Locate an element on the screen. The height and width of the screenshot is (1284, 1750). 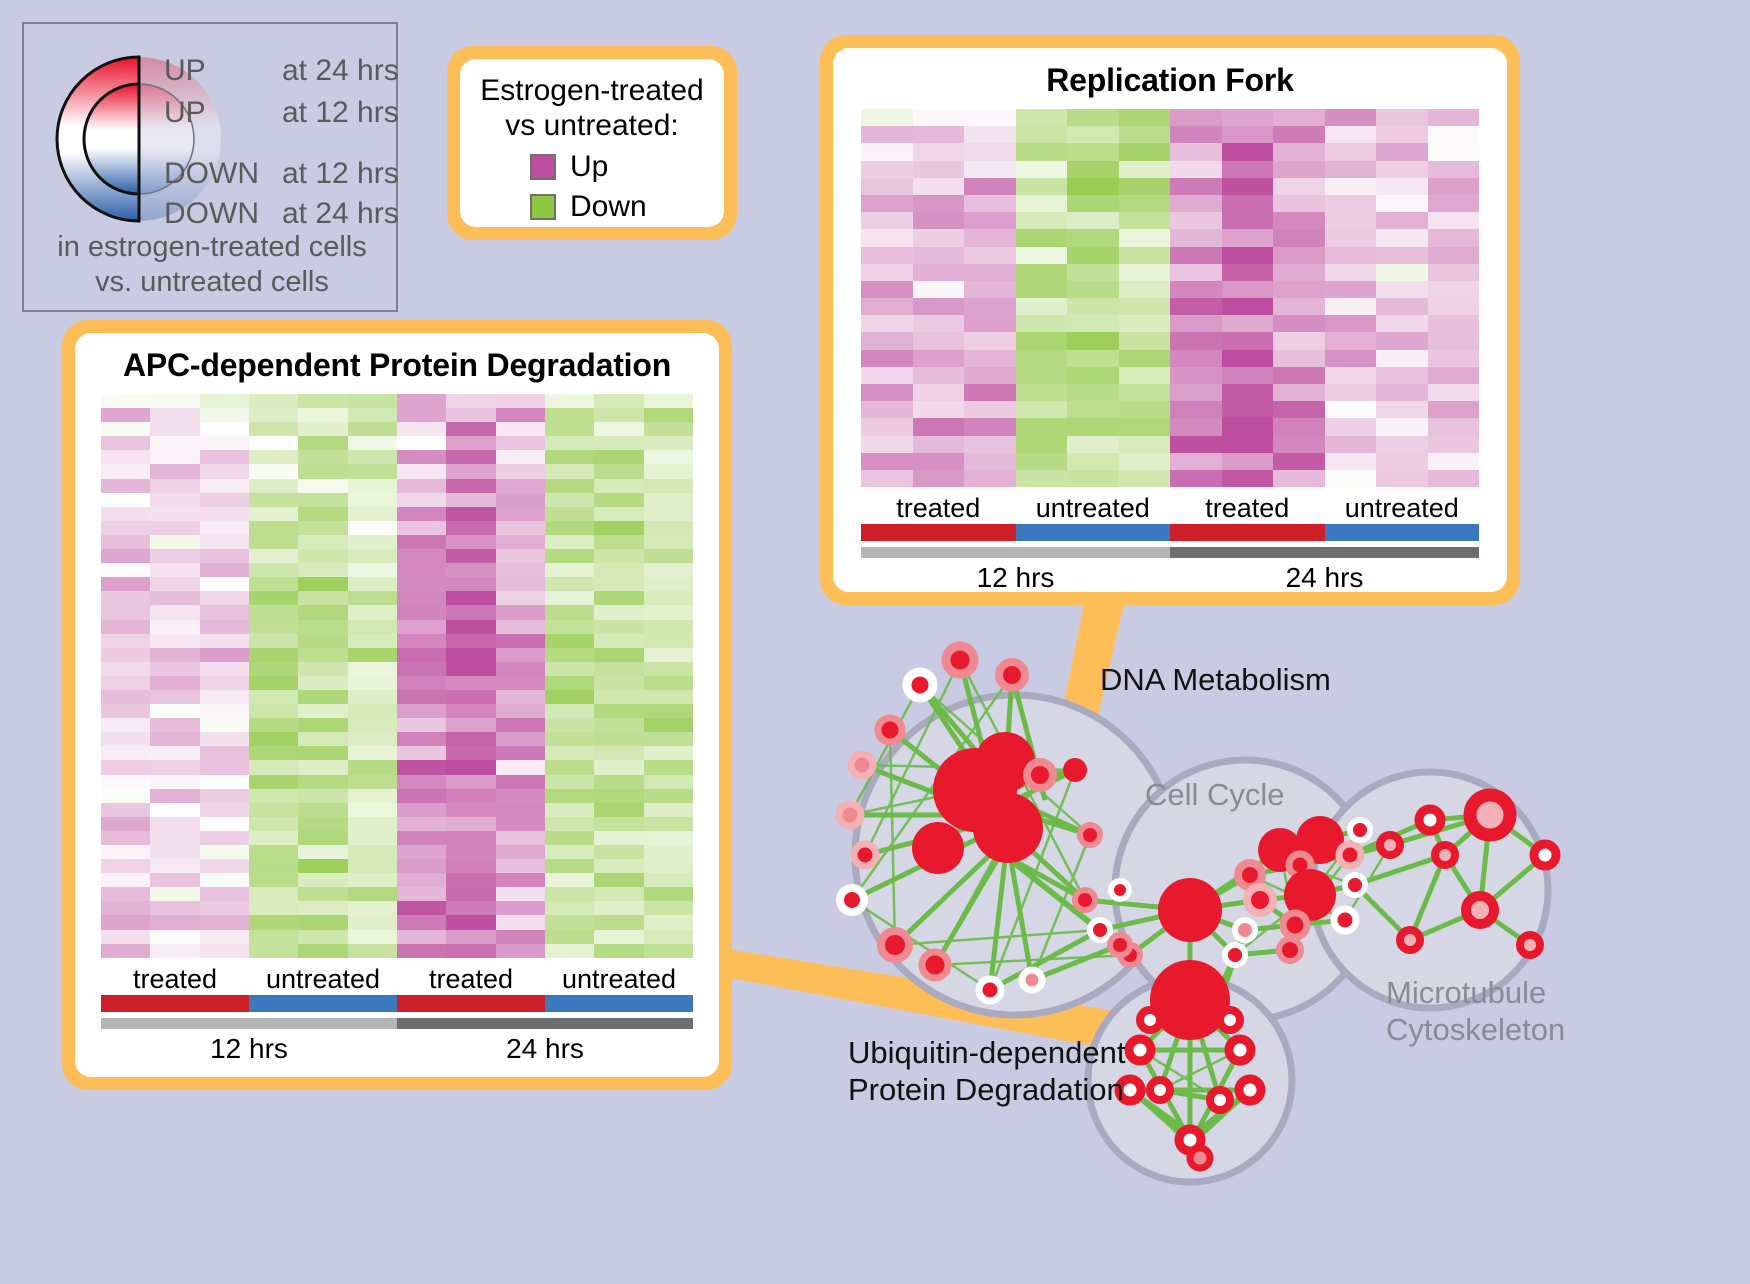
group-labels: treated untreated treated untreated is located at coordinates (397, 979).